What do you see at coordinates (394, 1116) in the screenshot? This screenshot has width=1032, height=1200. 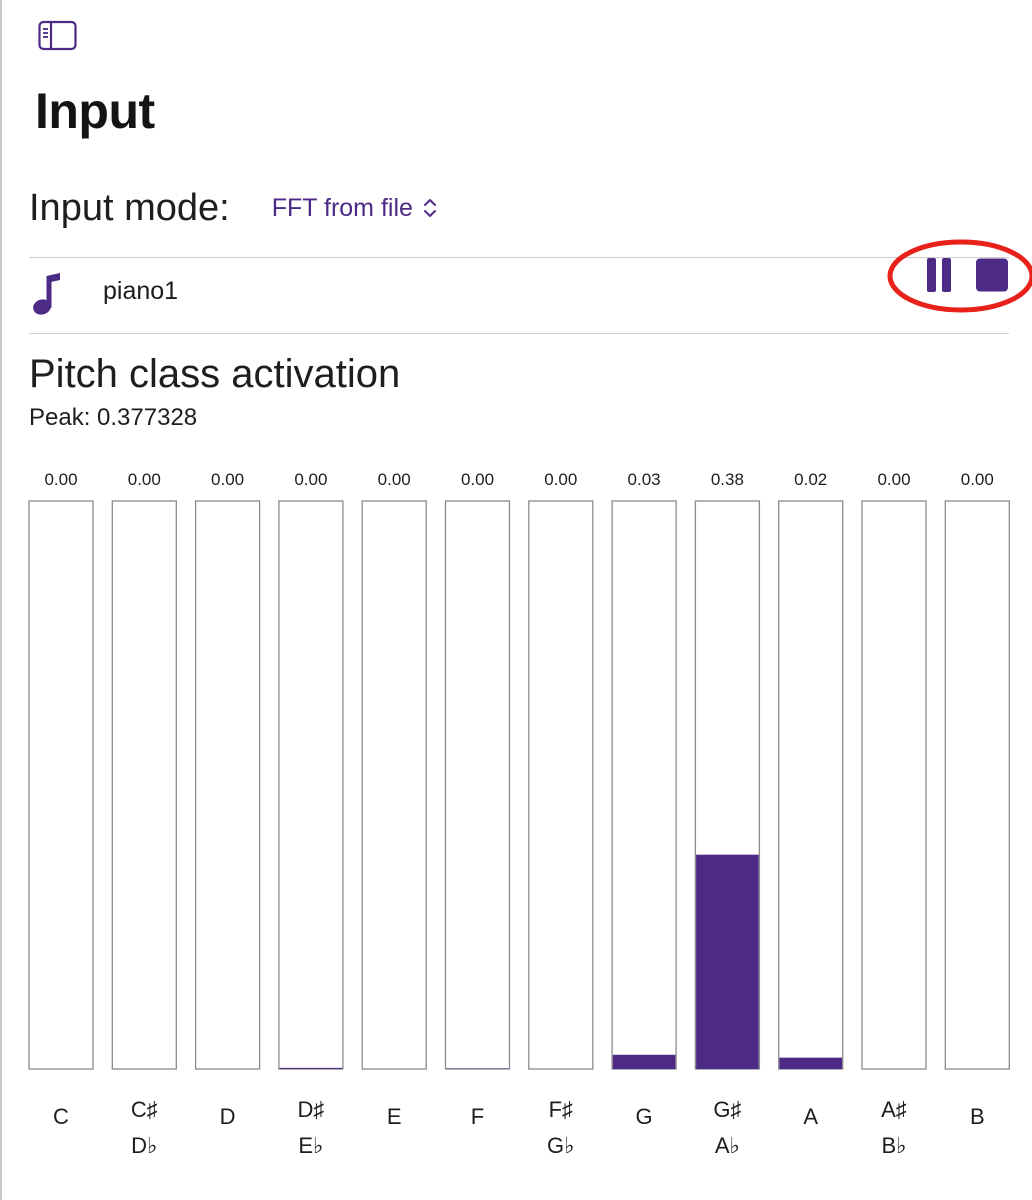 I see `pitch-class-label: E` at bounding box center [394, 1116].